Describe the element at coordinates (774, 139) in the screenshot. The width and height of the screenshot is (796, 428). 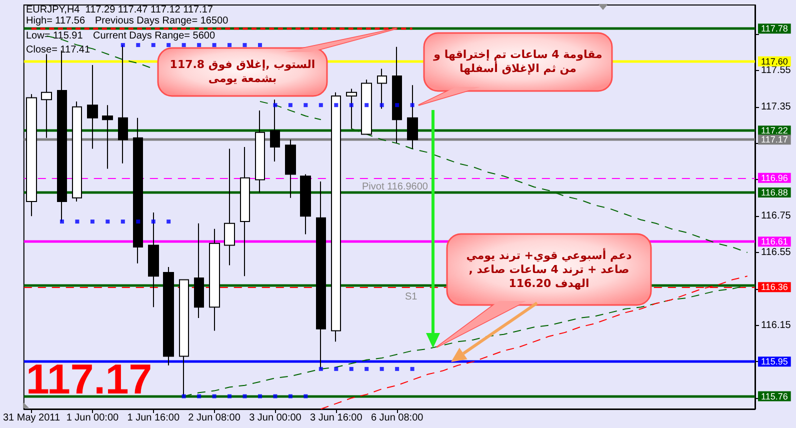
I see `ref-line-label: 117.17` at that location.